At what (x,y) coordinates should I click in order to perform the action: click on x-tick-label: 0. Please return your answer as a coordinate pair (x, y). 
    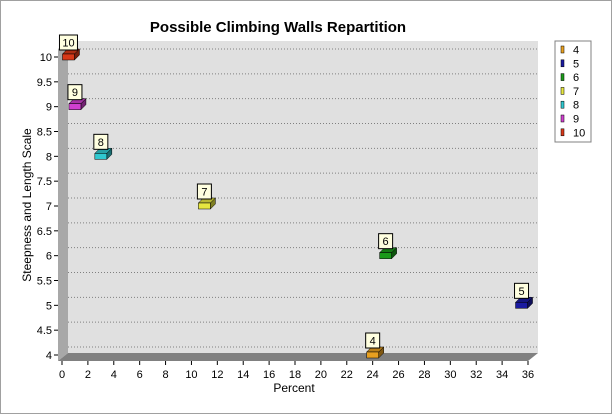
    Looking at the image, I should click on (62, 375).